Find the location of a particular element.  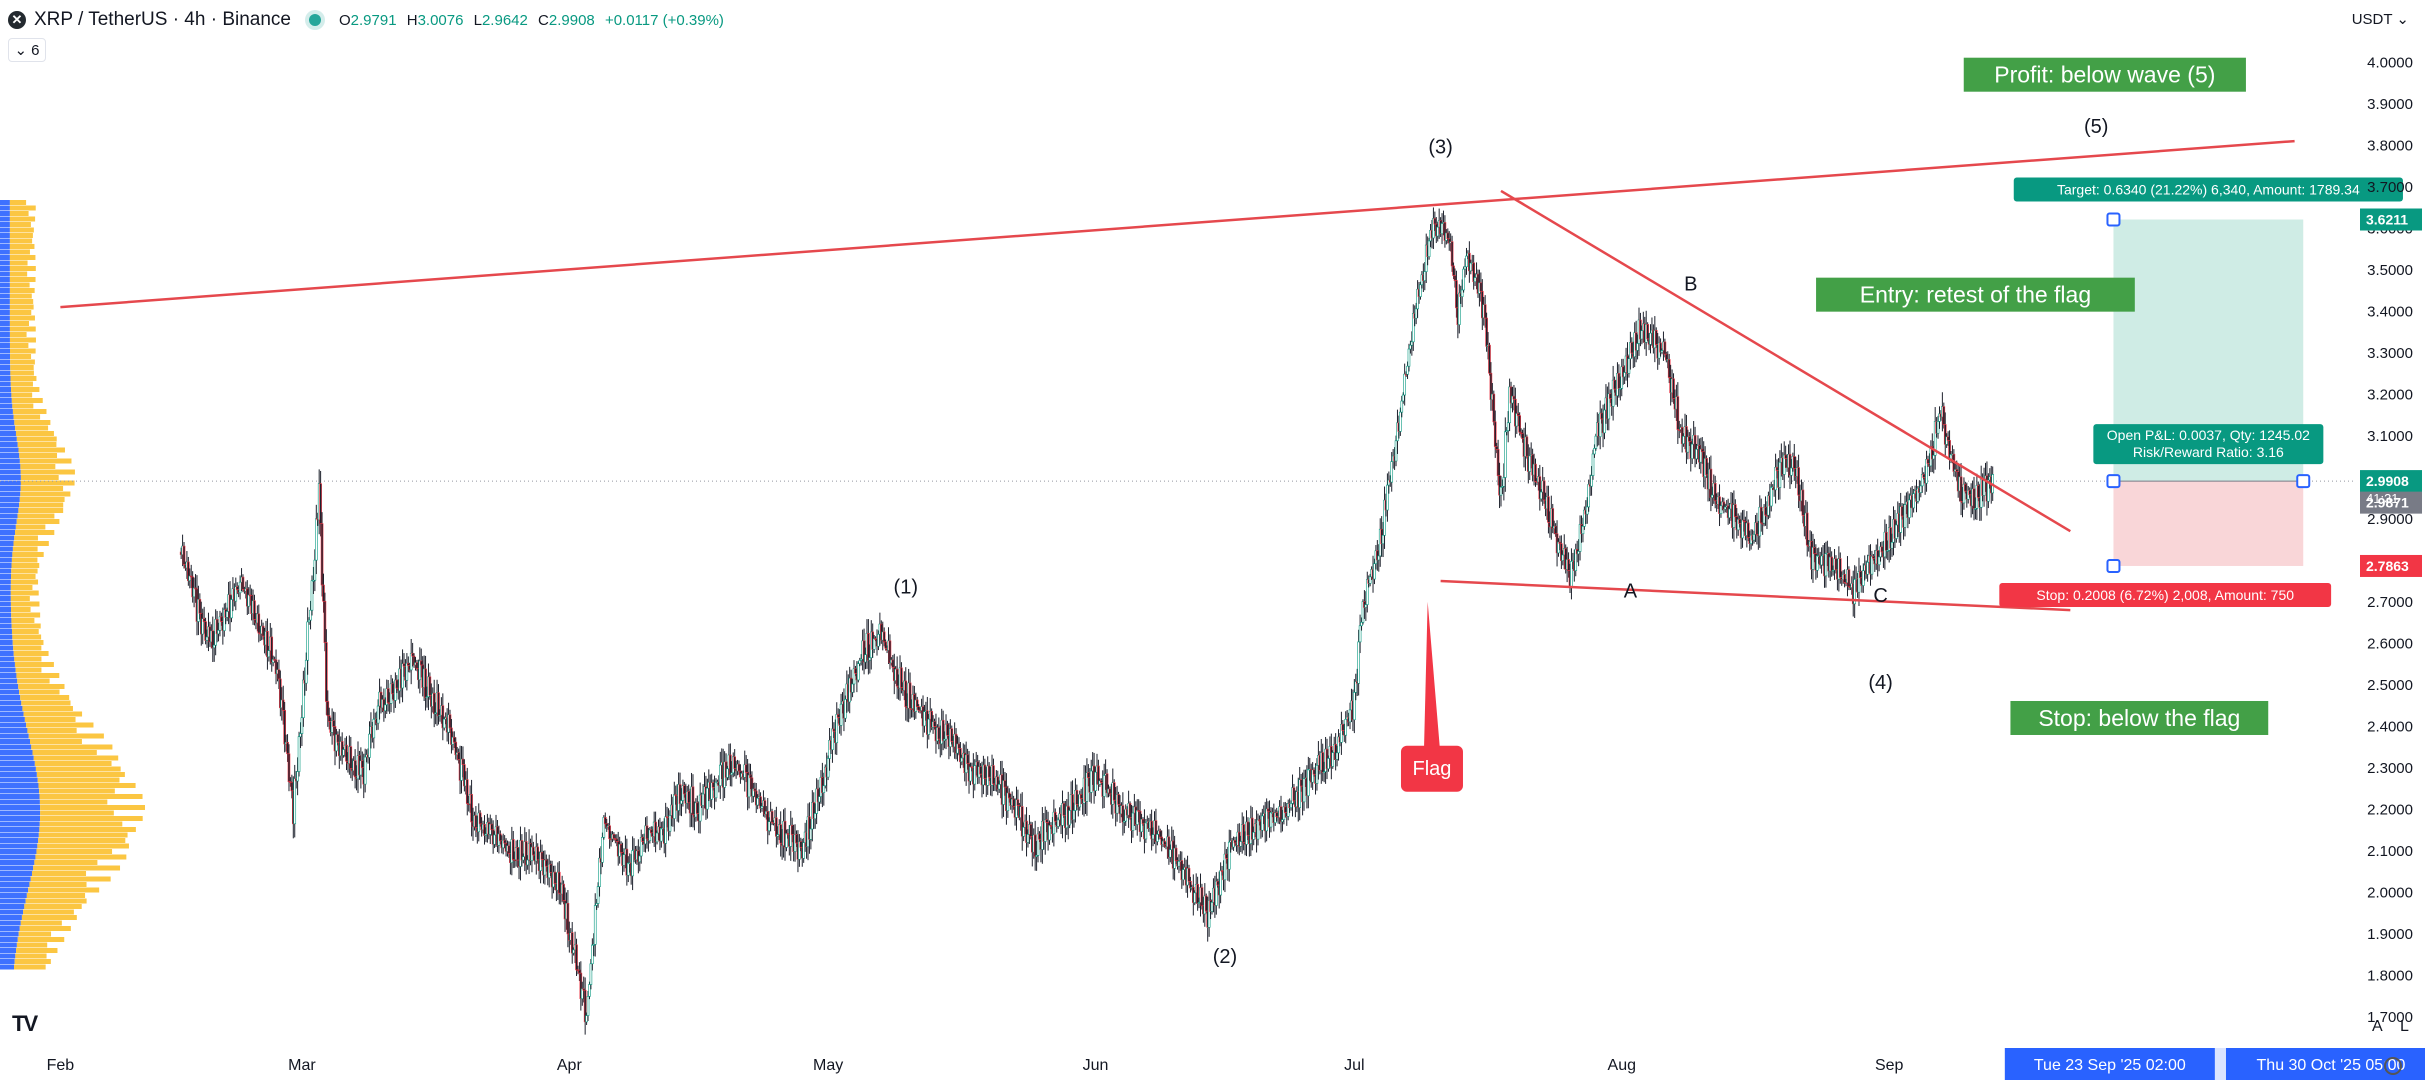

y-tick-label: 3.4000 is located at coordinates (2390, 311).